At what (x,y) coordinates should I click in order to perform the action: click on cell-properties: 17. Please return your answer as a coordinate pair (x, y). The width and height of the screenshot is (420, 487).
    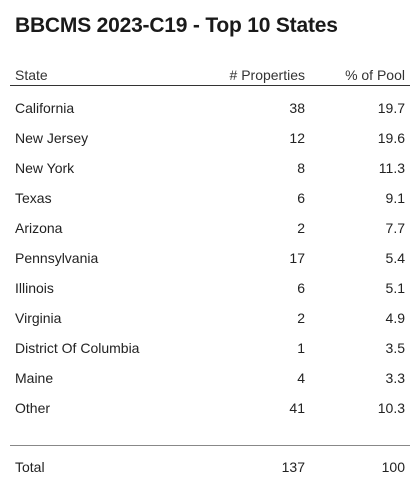
    Looking at the image, I should click on (297, 258).